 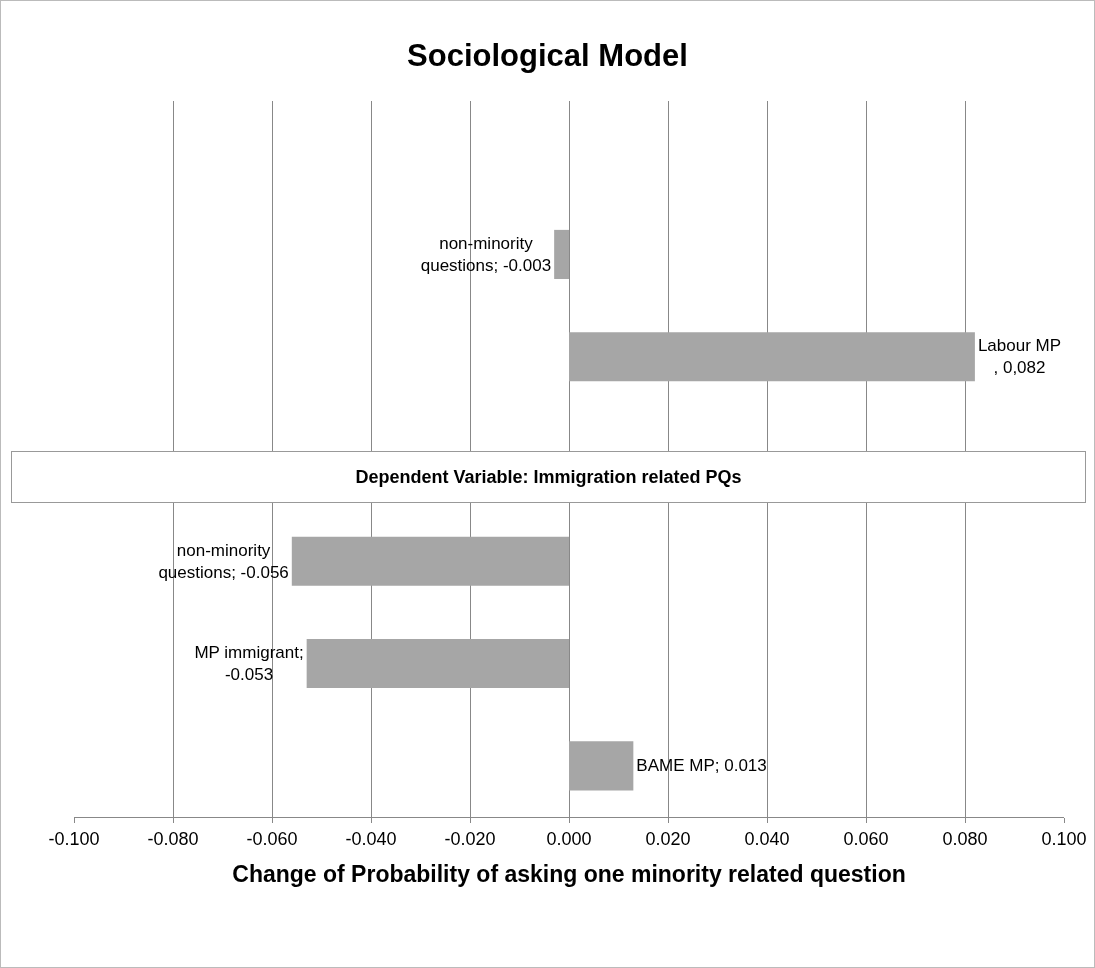 What do you see at coordinates (486, 254) in the screenshot?
I see `data-label: non-minority questions; -0.003` at bounding box center [486, 254].